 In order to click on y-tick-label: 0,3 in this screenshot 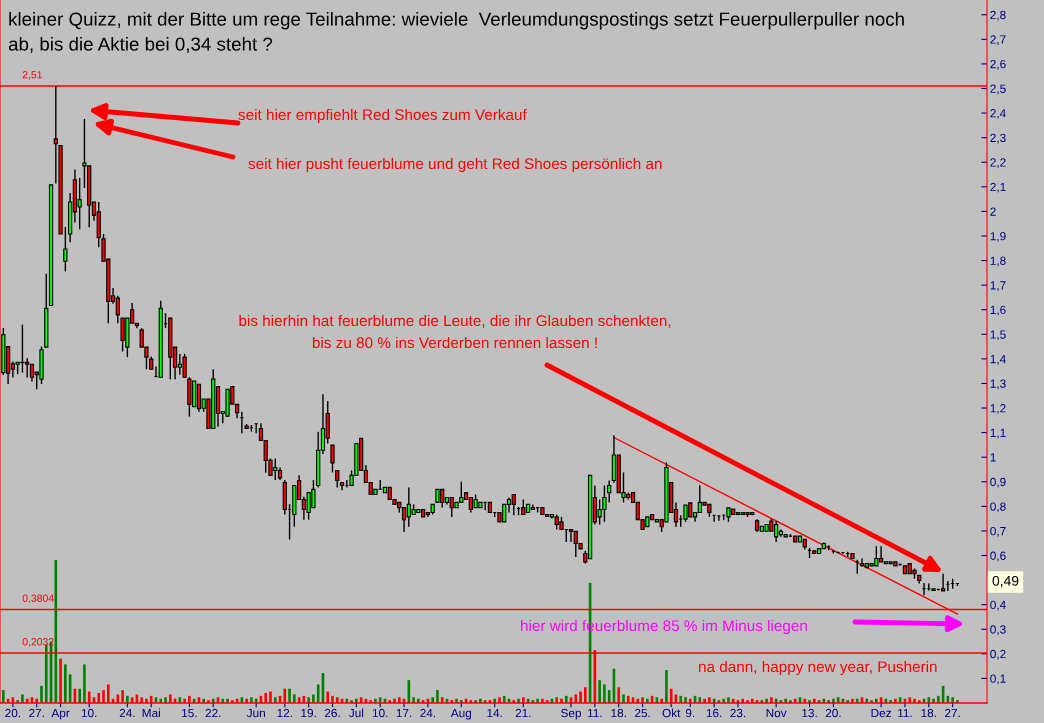, I will do `click(998, 630)`.